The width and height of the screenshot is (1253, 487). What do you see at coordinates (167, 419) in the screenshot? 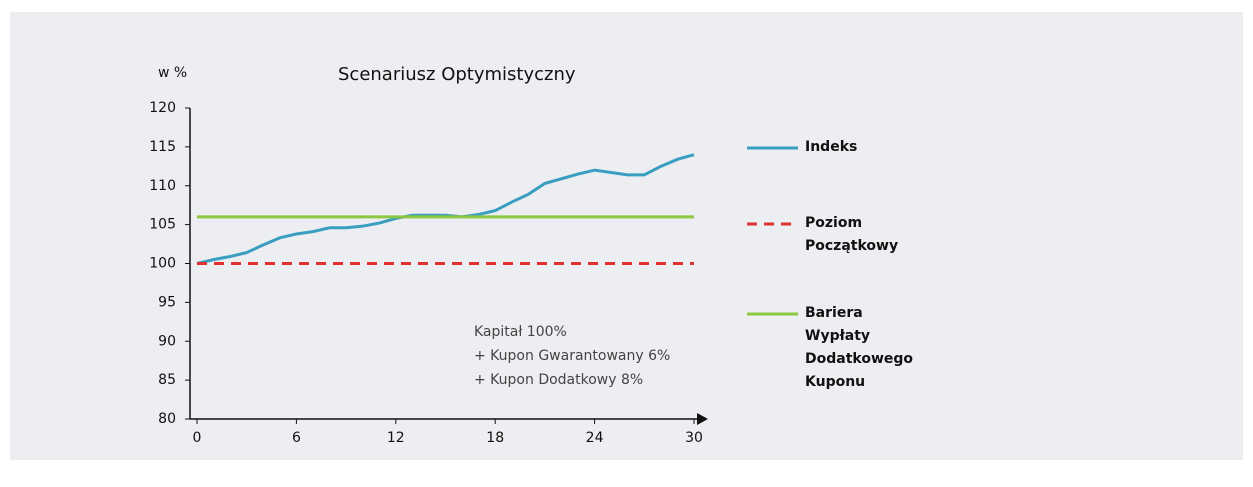
I see `y-tick-label: 80` at bounding box center [167, 419].